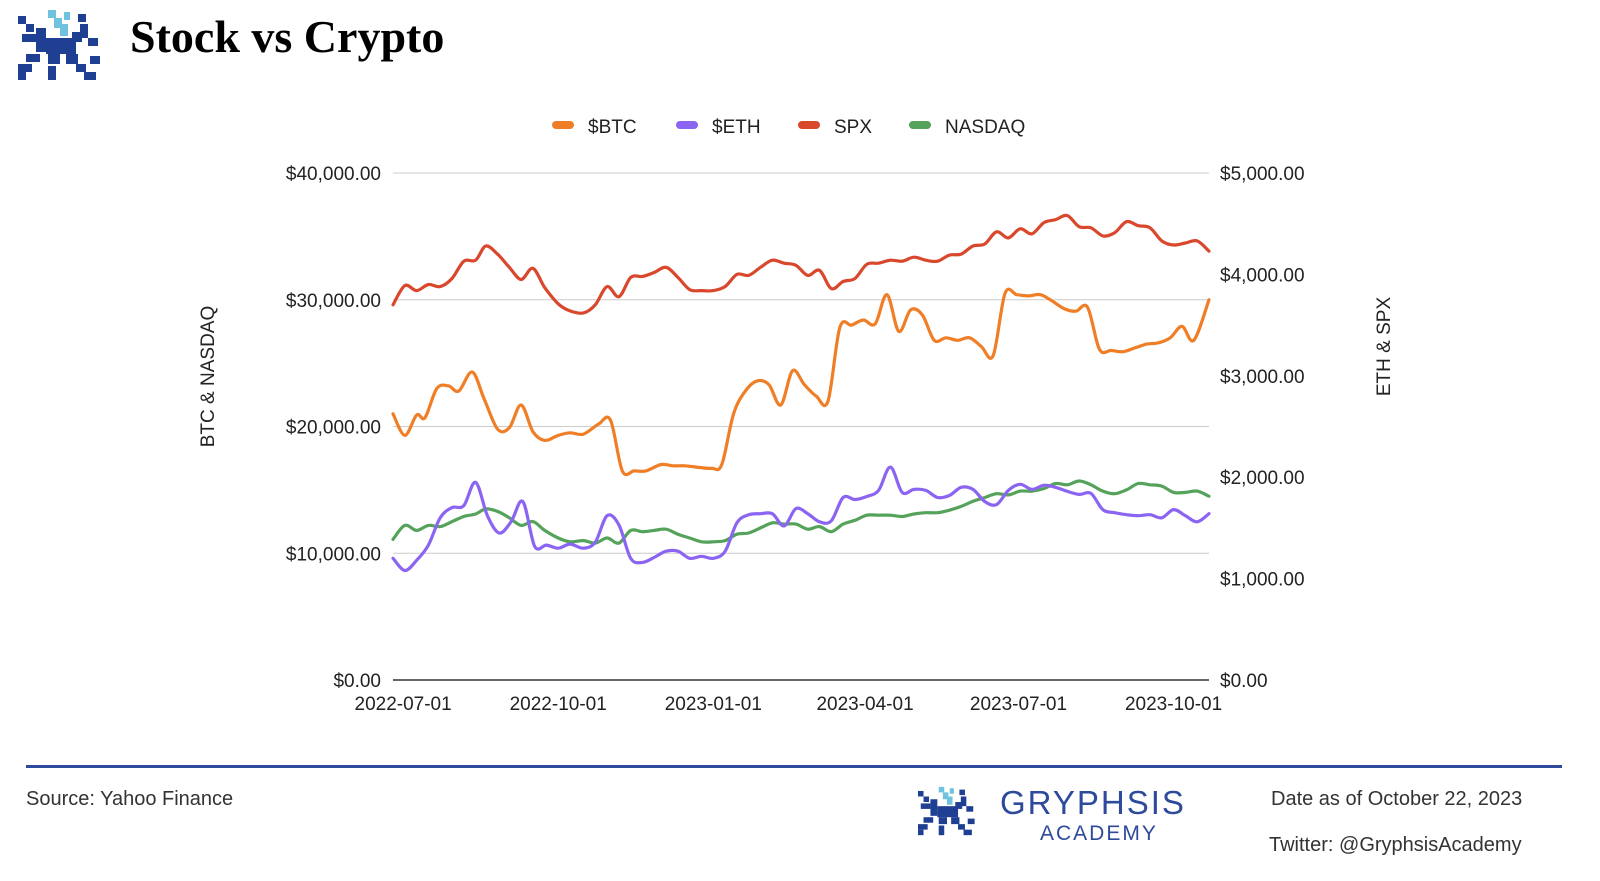 This screenshot has width=1600, height=881. I want to click on legend-item-spx: SPX, so click(835, 127).